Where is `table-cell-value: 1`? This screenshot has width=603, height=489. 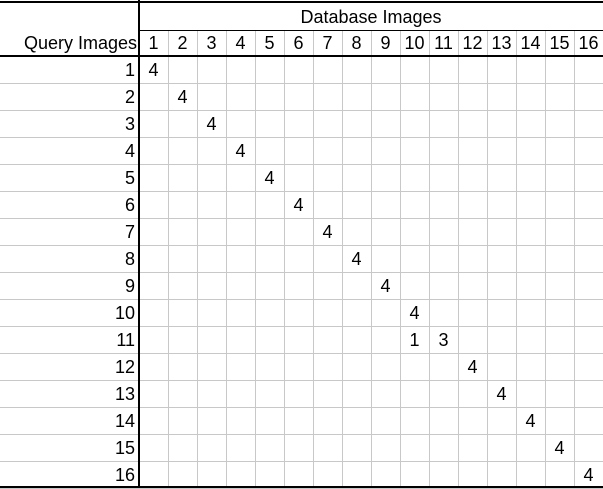 table-cell-value: 1 is located at coordinates (414, 340).